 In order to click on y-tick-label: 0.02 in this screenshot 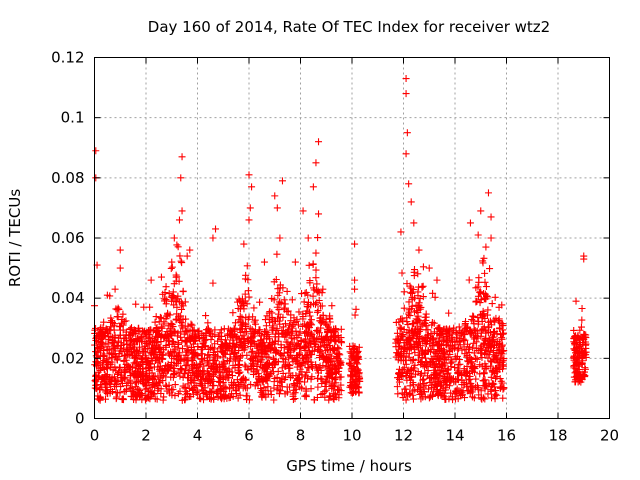, I will do `click(67, 358)`.